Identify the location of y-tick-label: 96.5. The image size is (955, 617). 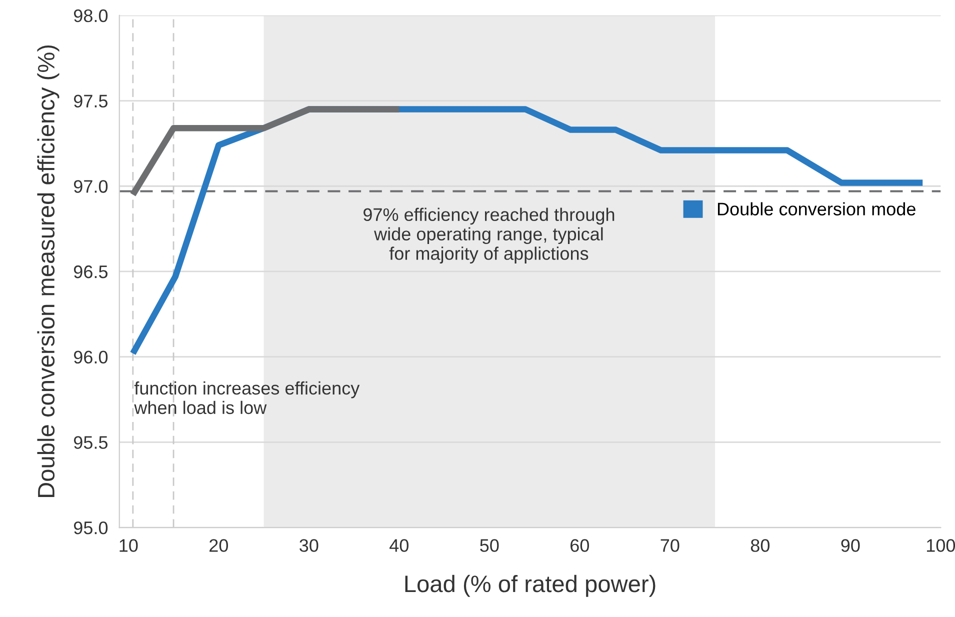
(91, 271).